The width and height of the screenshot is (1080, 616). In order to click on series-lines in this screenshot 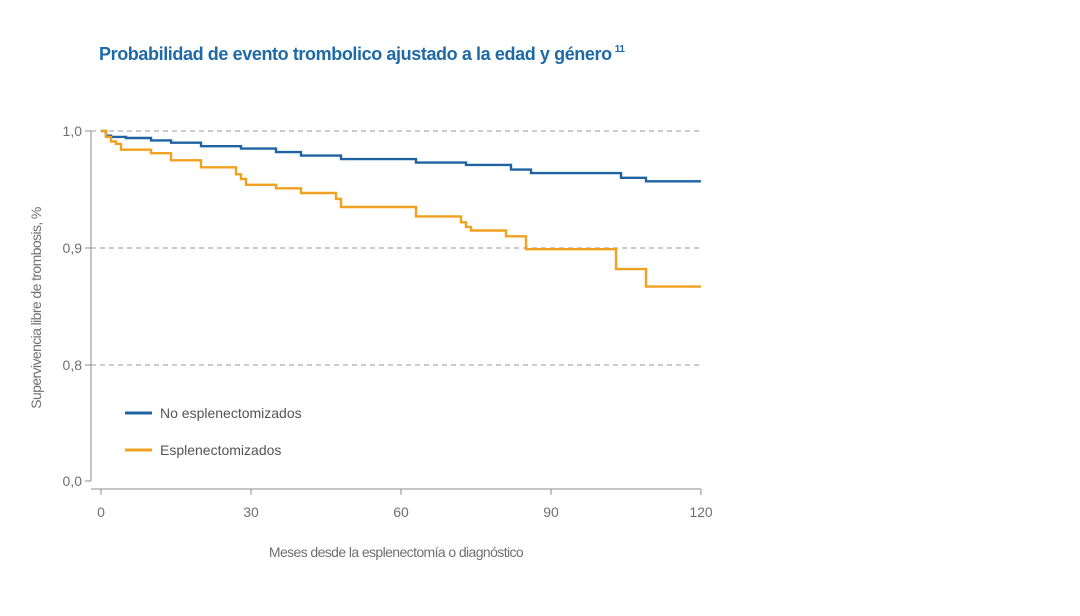, I will do `click(401, 208)`.